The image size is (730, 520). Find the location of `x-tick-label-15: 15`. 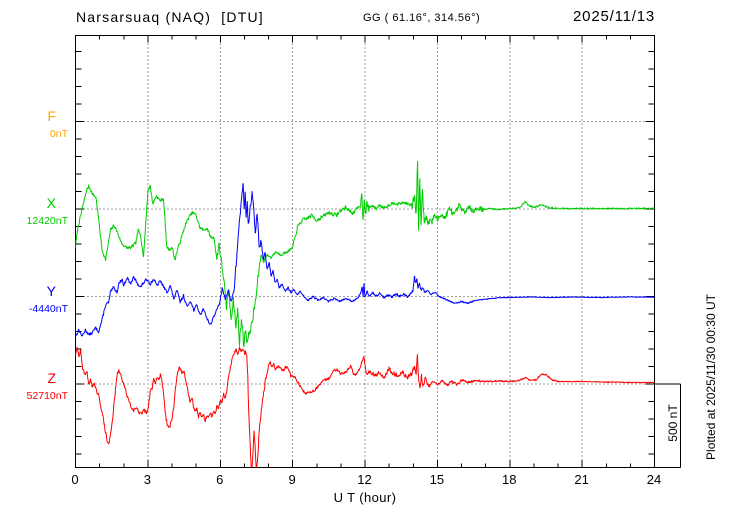

x-tick-label-15: 15 is located at coordinates (437, 479).